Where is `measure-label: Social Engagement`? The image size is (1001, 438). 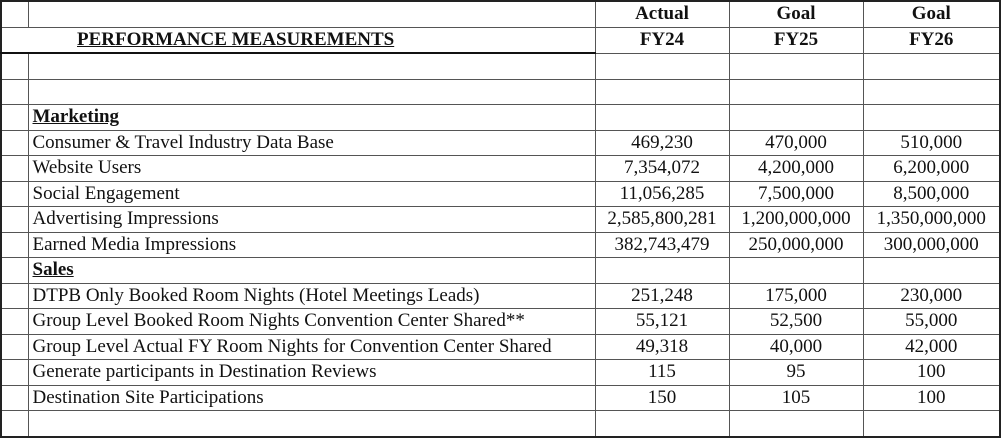
measure-label: Social Engagement is located at coordinates (311, 193).